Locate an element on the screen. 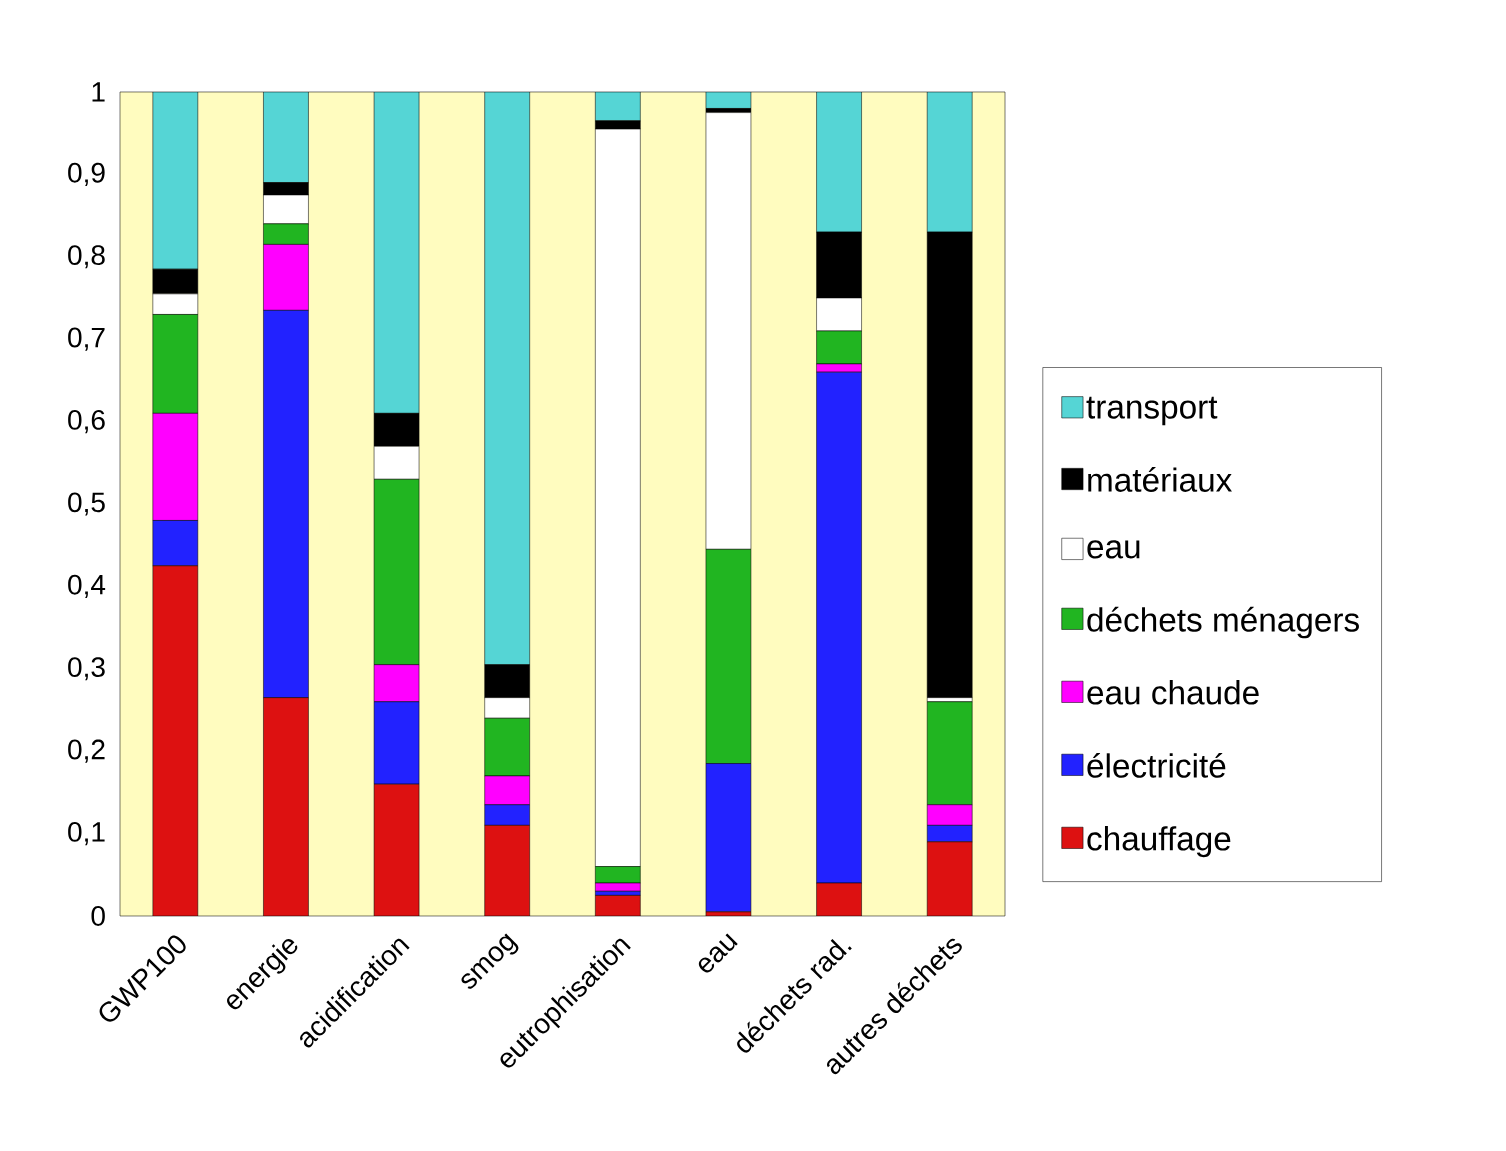  legend-label: matériaux is located at coordinates (1160, 479).